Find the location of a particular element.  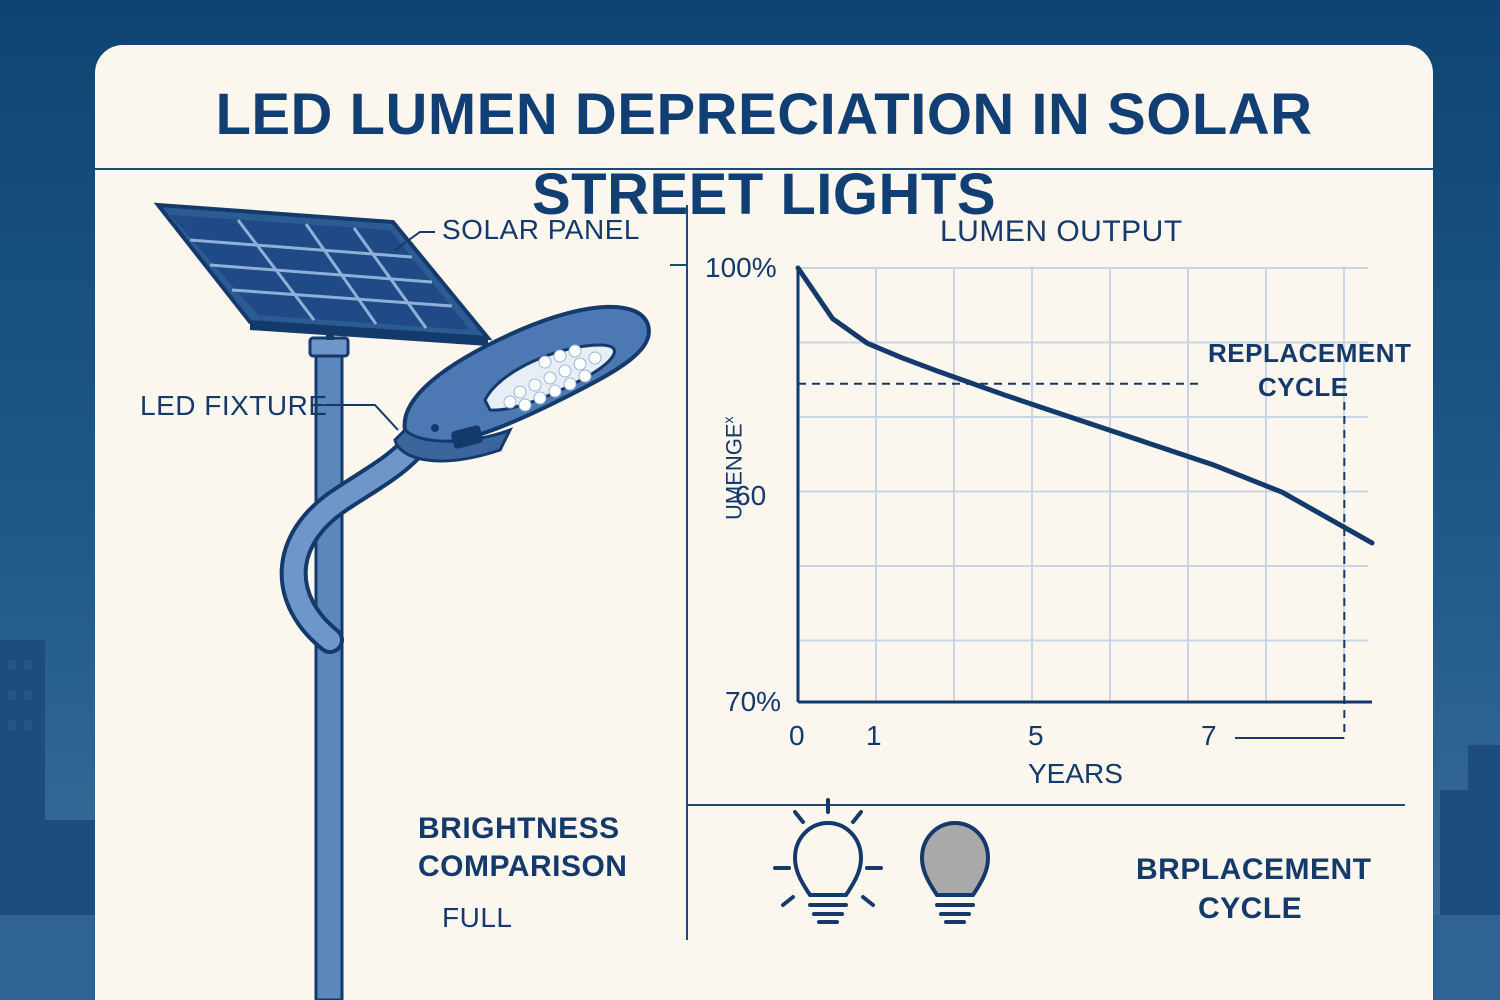

dim-bulb-icon is located at coordinates (955, 872).